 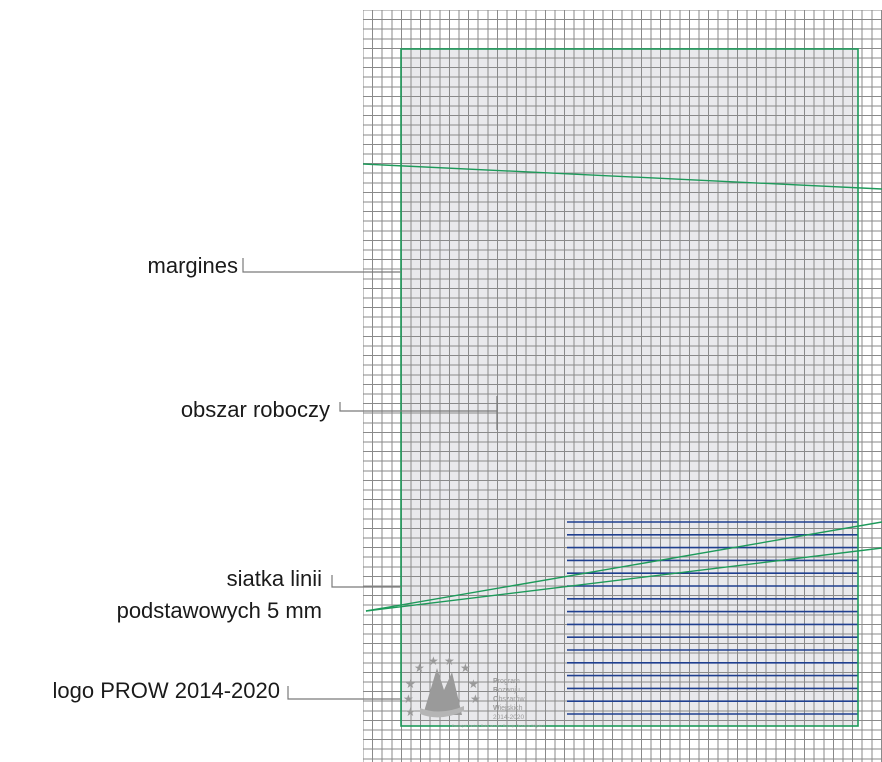 I want to click on svg-text: Rozwoju, so click(x=506, y=690).